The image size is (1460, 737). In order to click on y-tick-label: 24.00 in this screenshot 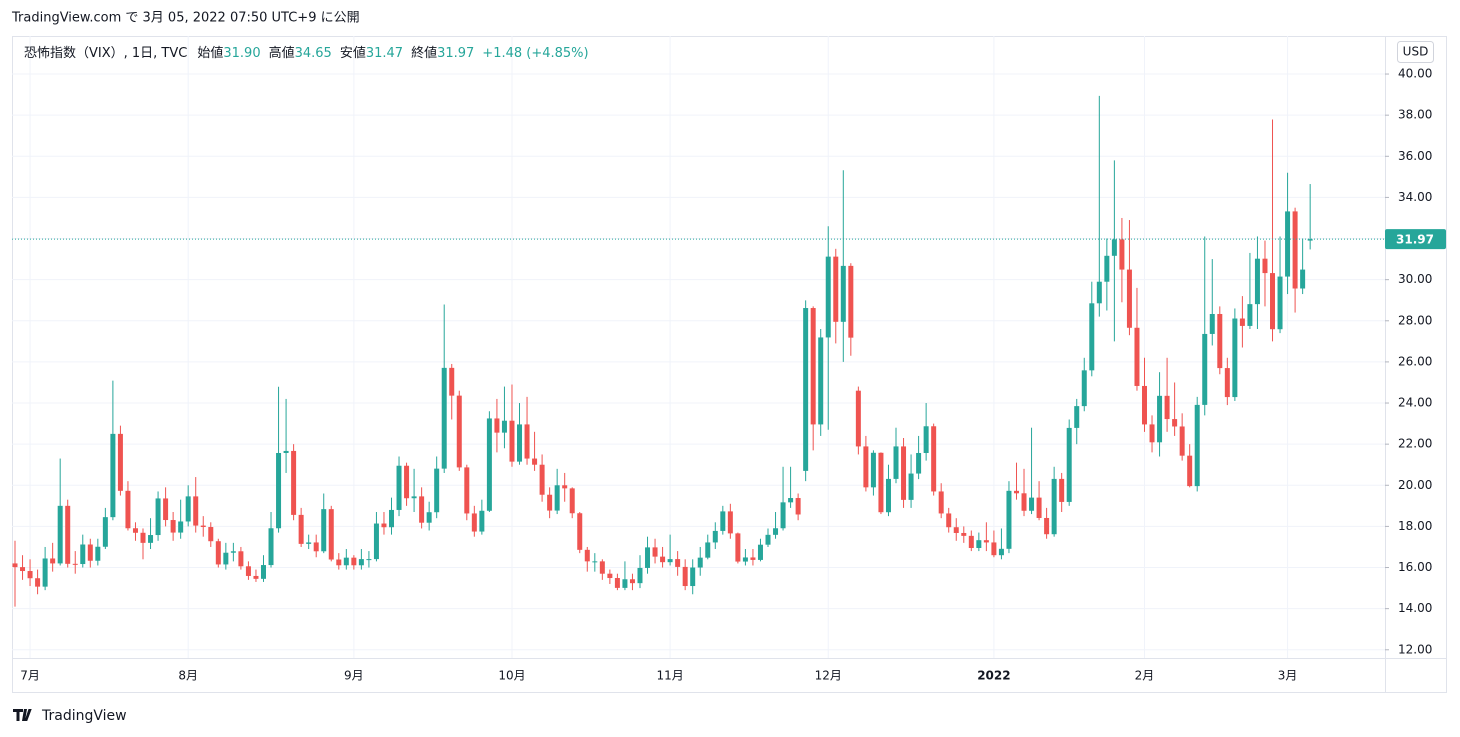, I will do `click(1415, 403)`.